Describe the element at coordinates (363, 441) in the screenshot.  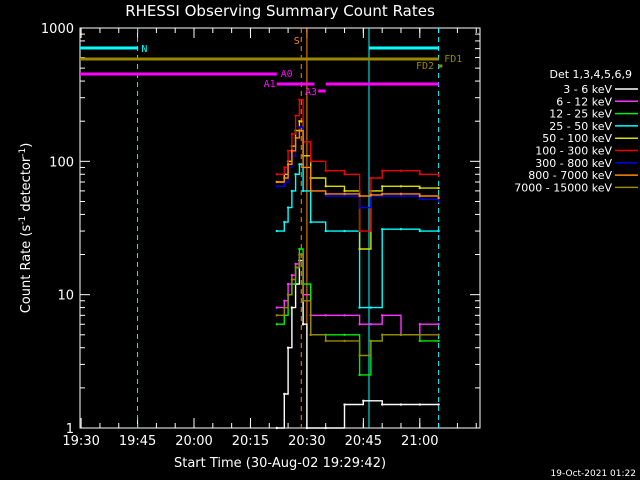
I see `x-tick-label: 20:45` at that location.